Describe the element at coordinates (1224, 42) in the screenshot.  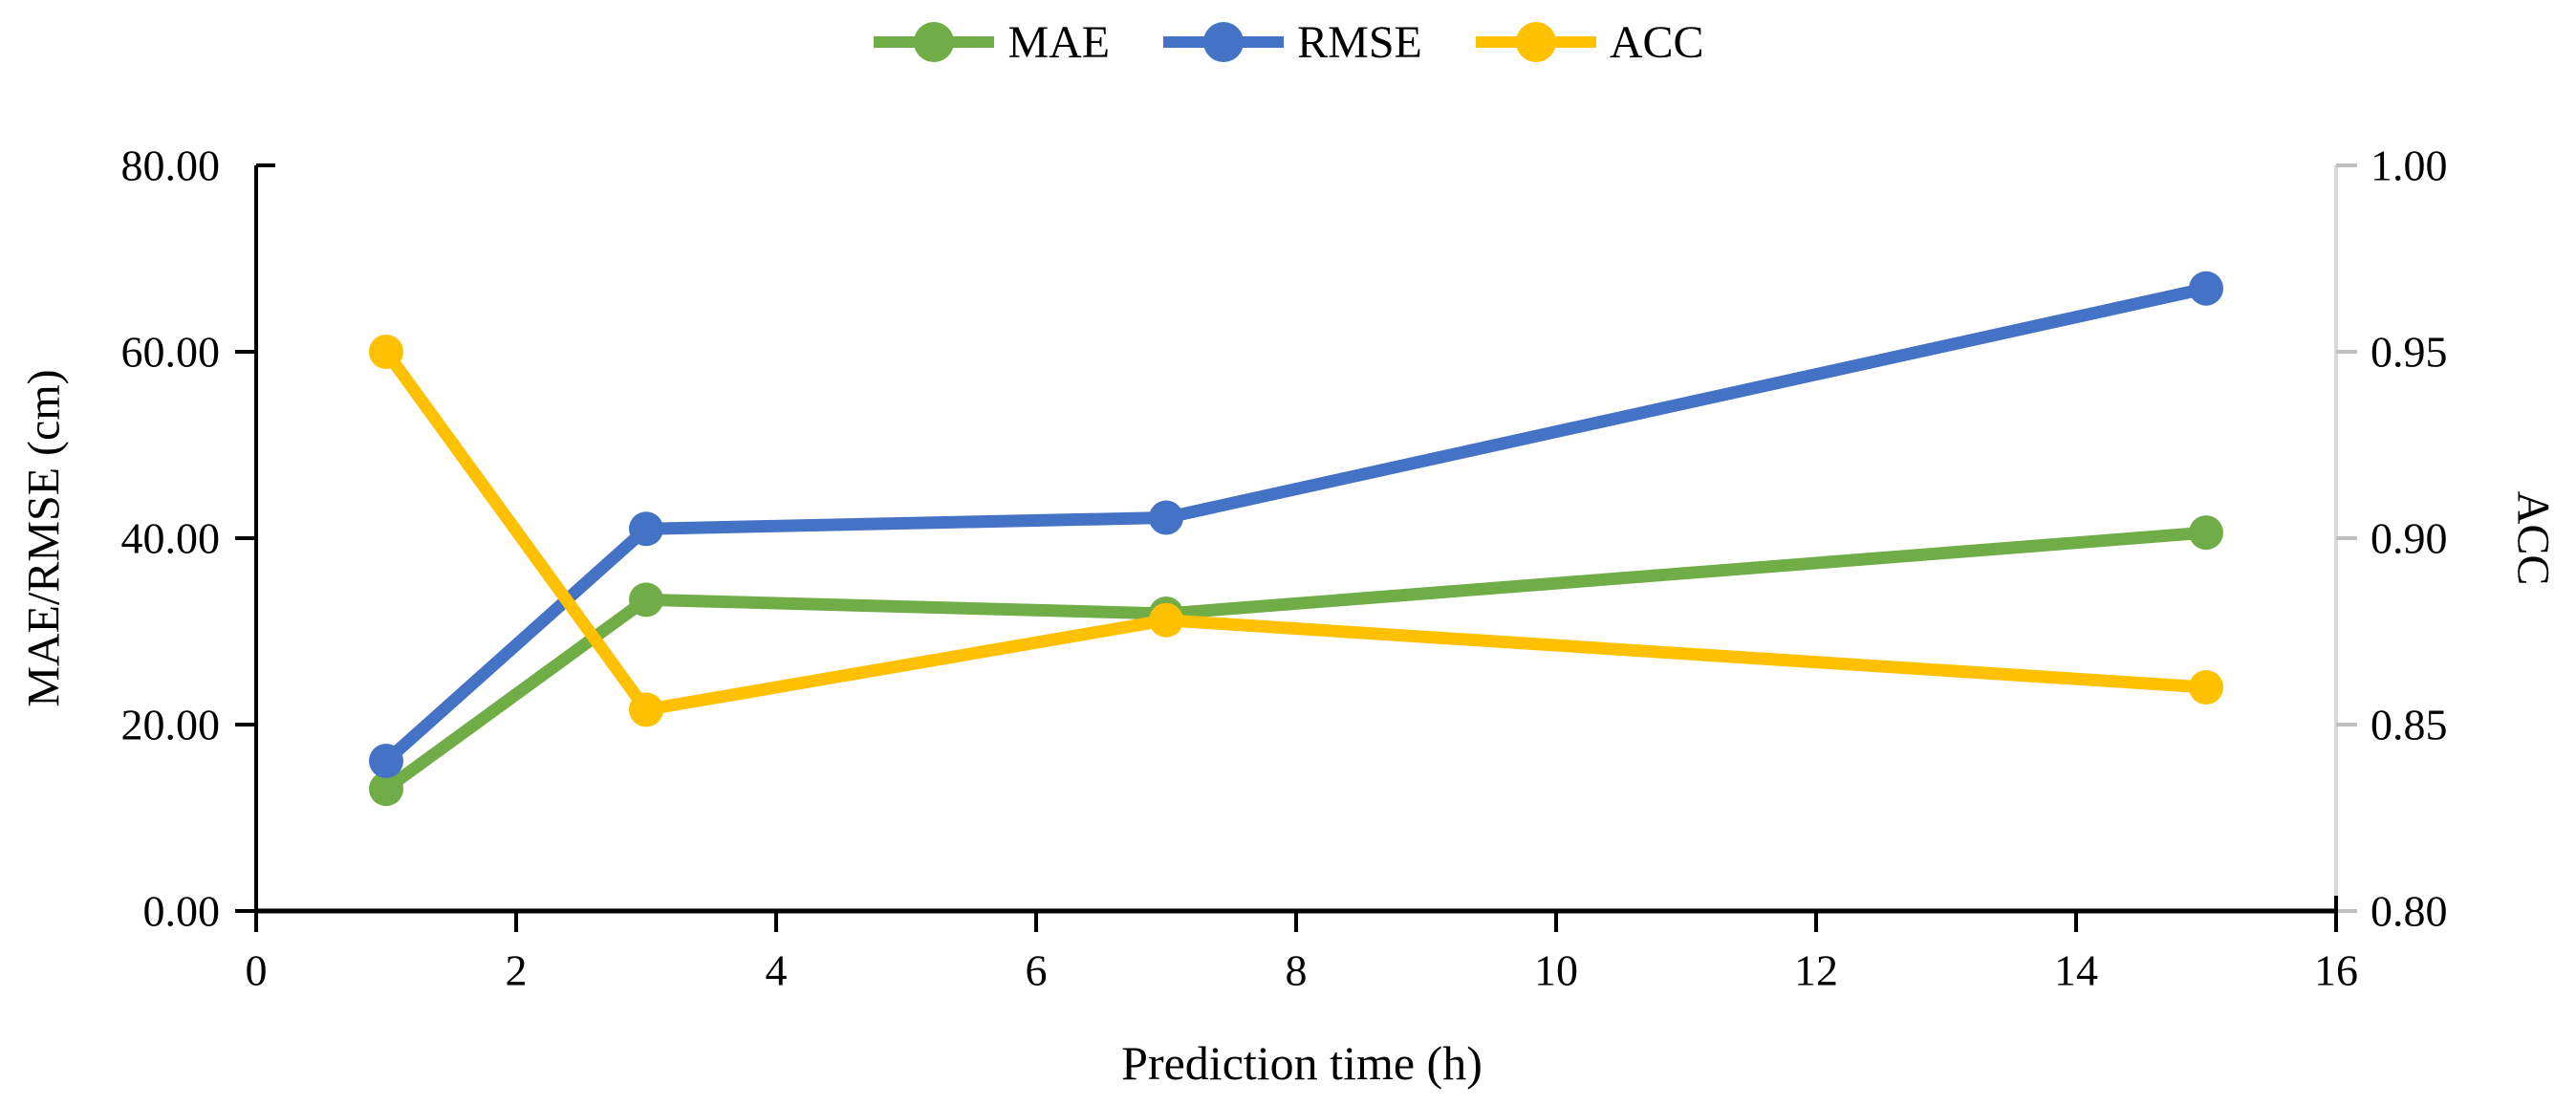
I see `rmse-line-marker-icon` at that location.